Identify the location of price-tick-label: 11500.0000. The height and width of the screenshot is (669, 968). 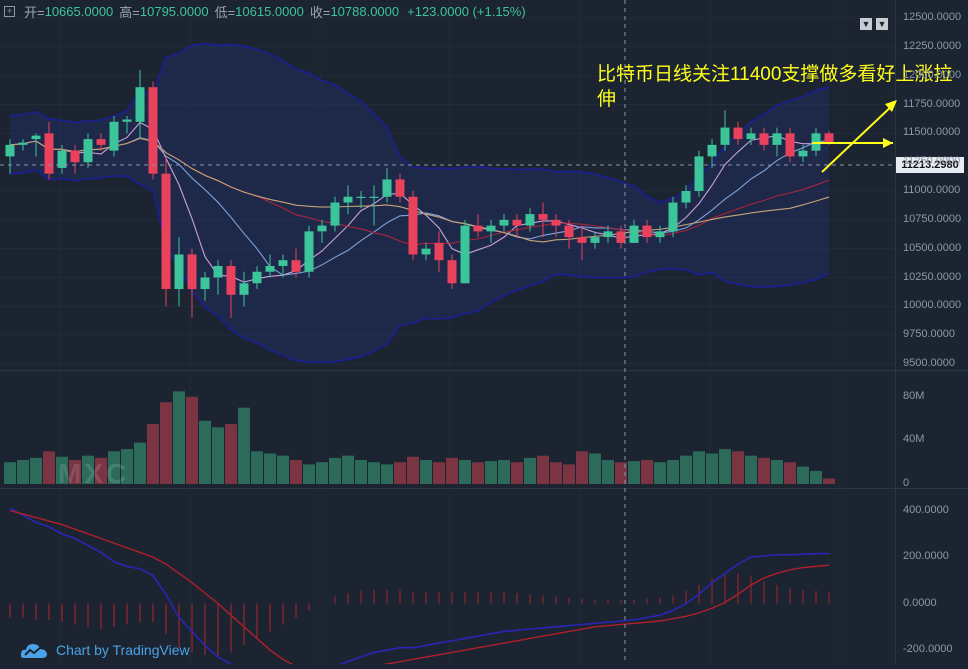
(932, 132).